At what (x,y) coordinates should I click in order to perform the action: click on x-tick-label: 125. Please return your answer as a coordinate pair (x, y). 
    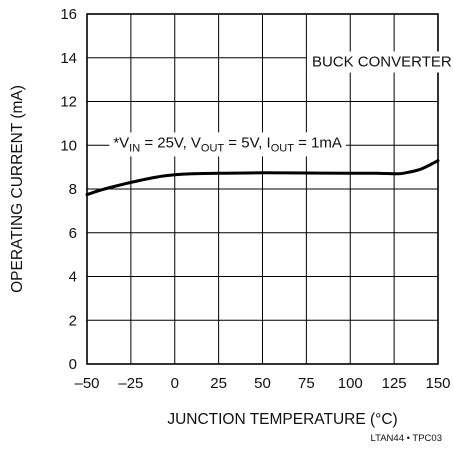
    Looking at the image, I should click on (394, 383).